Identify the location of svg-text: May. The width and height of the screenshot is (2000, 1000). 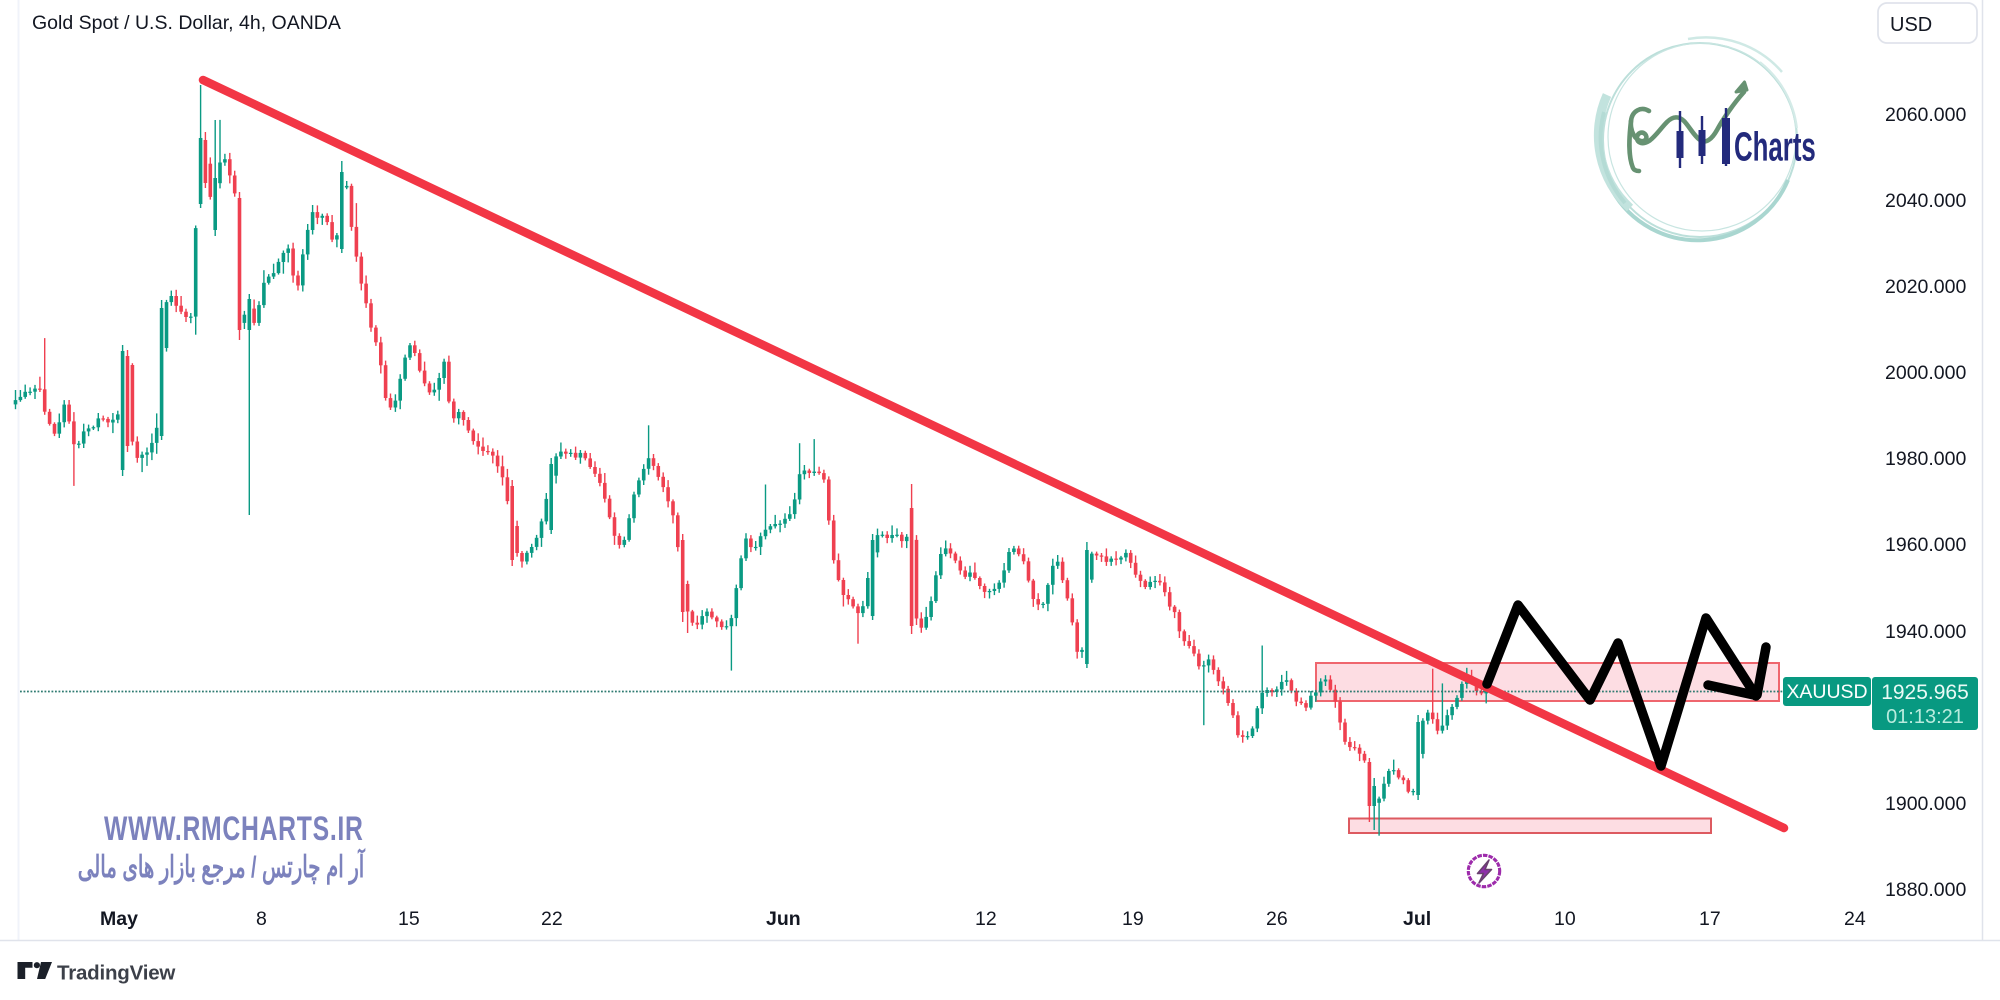
(119, 919).